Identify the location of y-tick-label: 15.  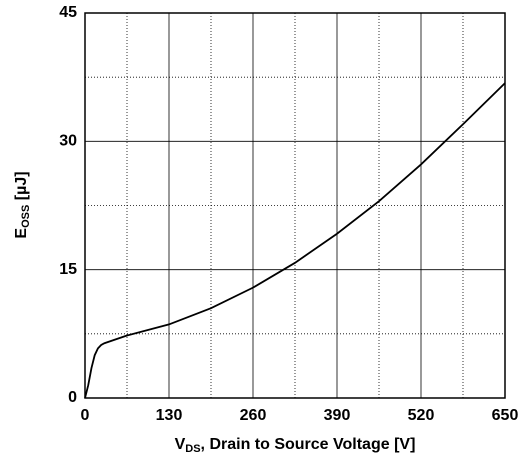
(68, 269).